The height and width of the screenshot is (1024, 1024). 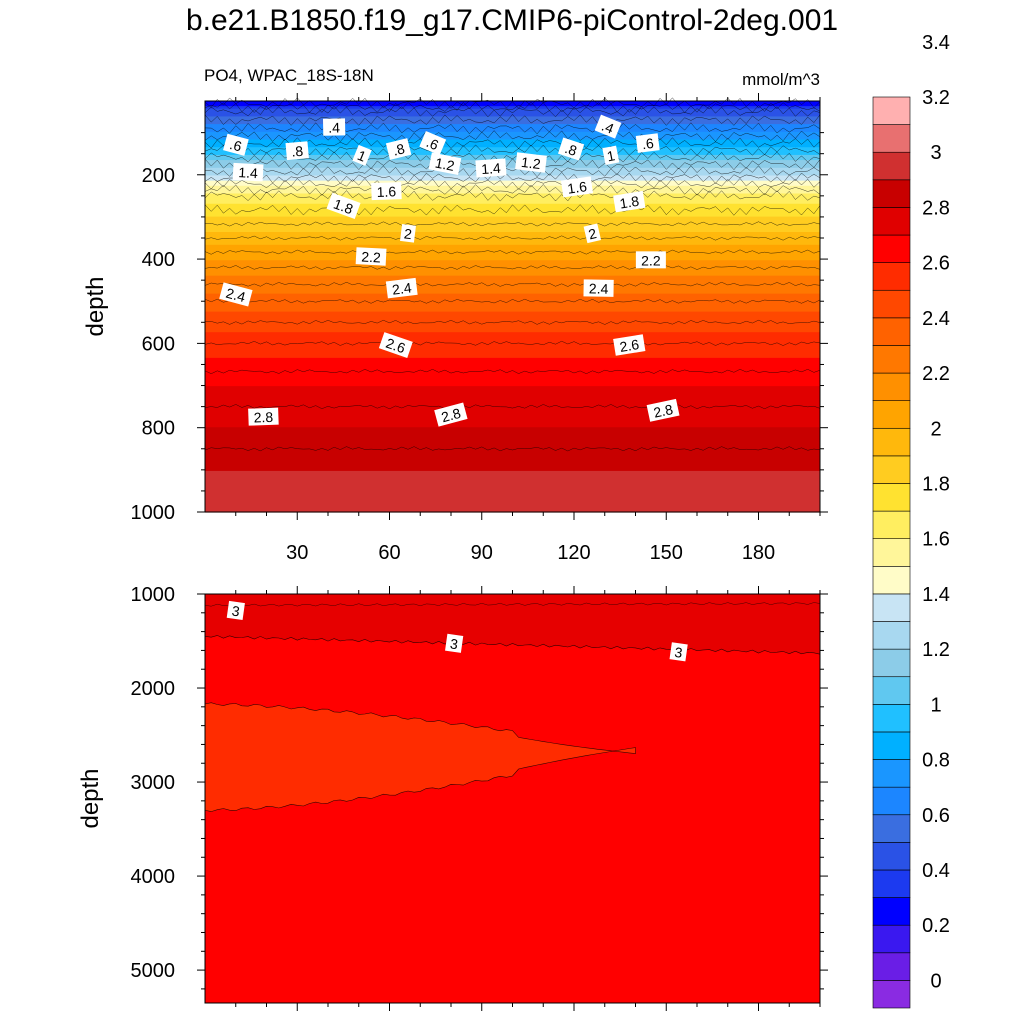 I want to click on contour-label: .6, so click(x=647, y=143).